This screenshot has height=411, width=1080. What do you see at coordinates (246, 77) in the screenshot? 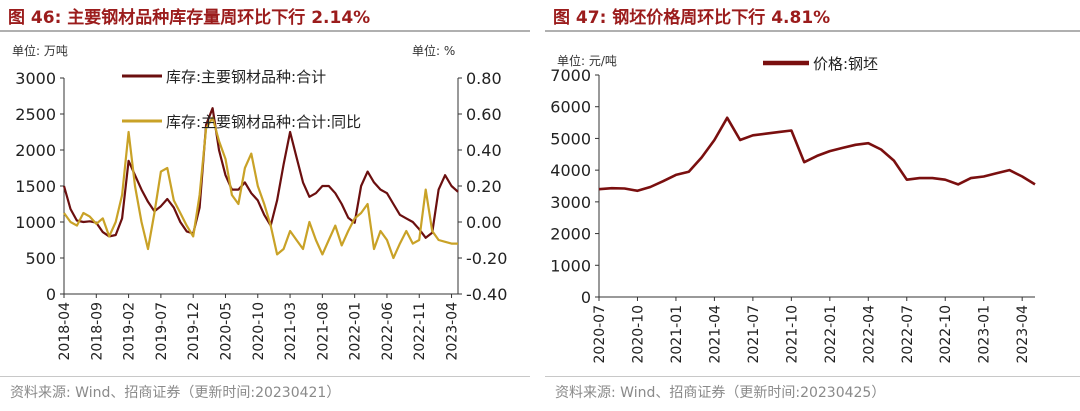
I see `legend-label: 库存:主要钢材品种:合计` at bounding box center [246, 77].